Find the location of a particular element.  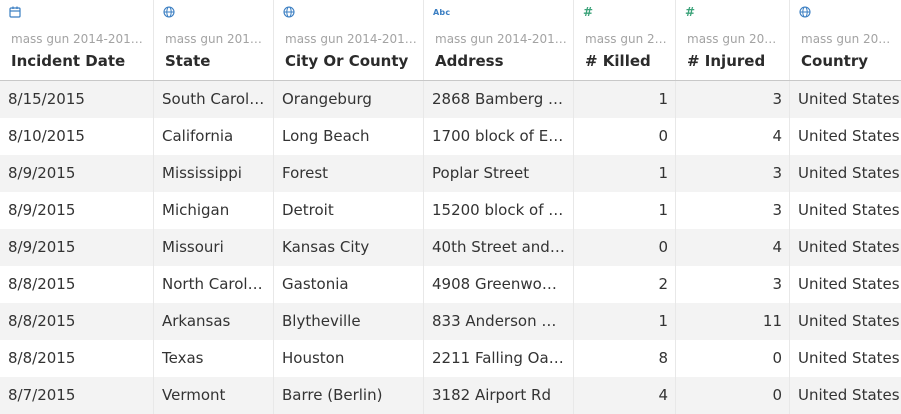

column-header-killed: # mass gun 201... # Killed is located at coordinates (625, 40).